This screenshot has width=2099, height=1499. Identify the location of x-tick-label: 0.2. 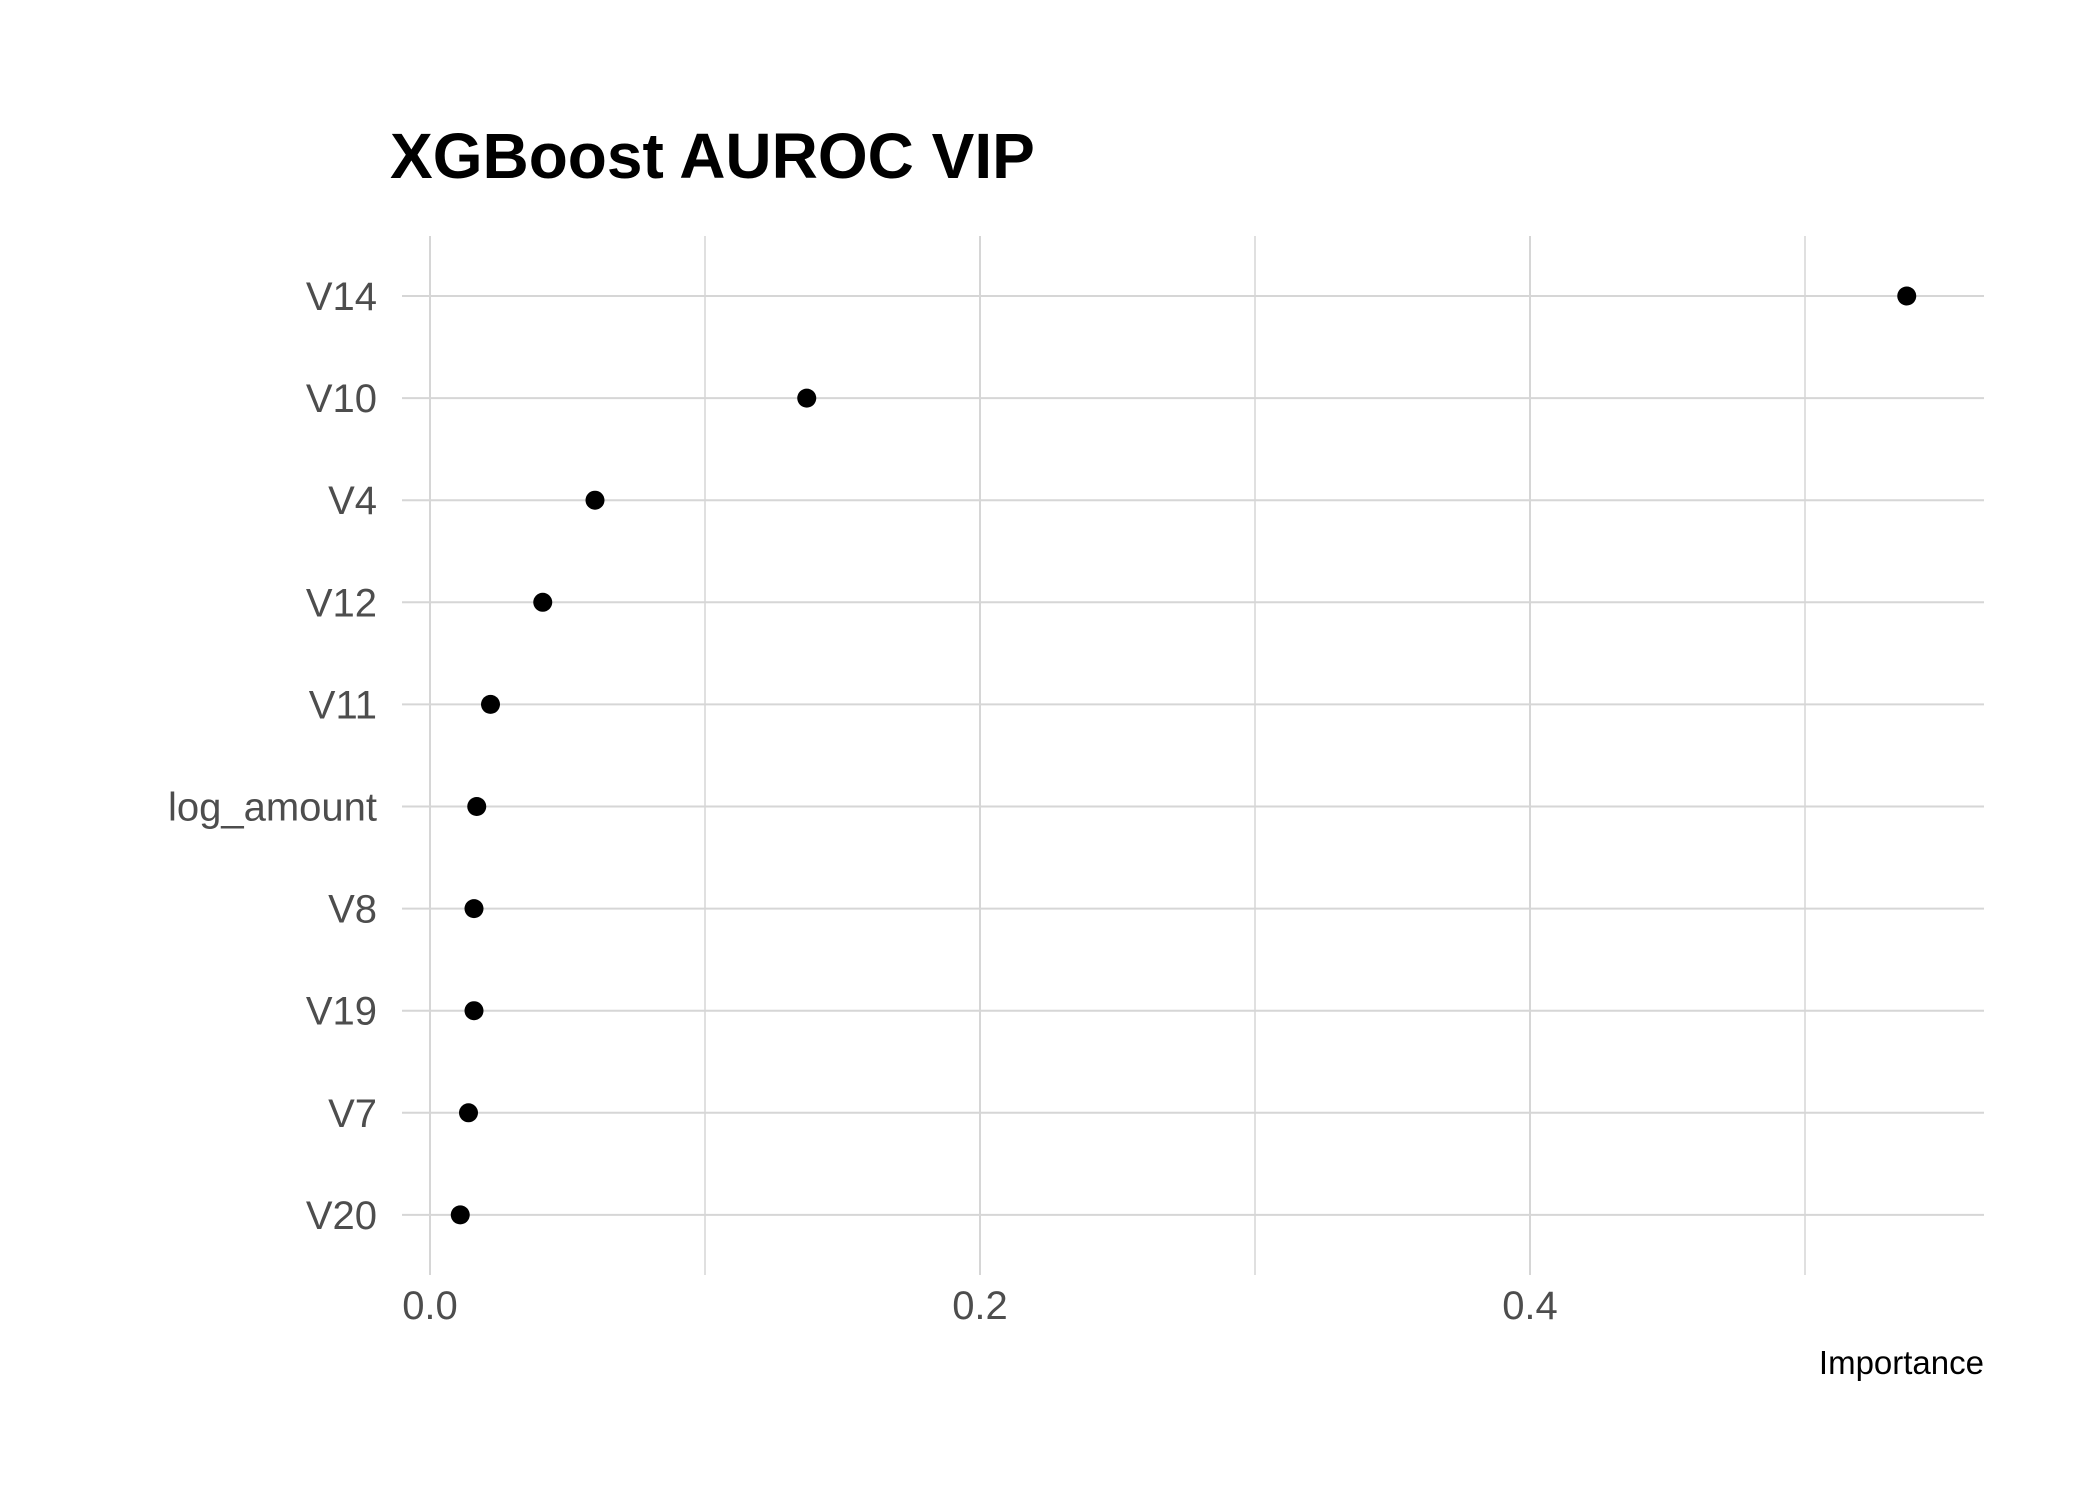
(980, 1306).